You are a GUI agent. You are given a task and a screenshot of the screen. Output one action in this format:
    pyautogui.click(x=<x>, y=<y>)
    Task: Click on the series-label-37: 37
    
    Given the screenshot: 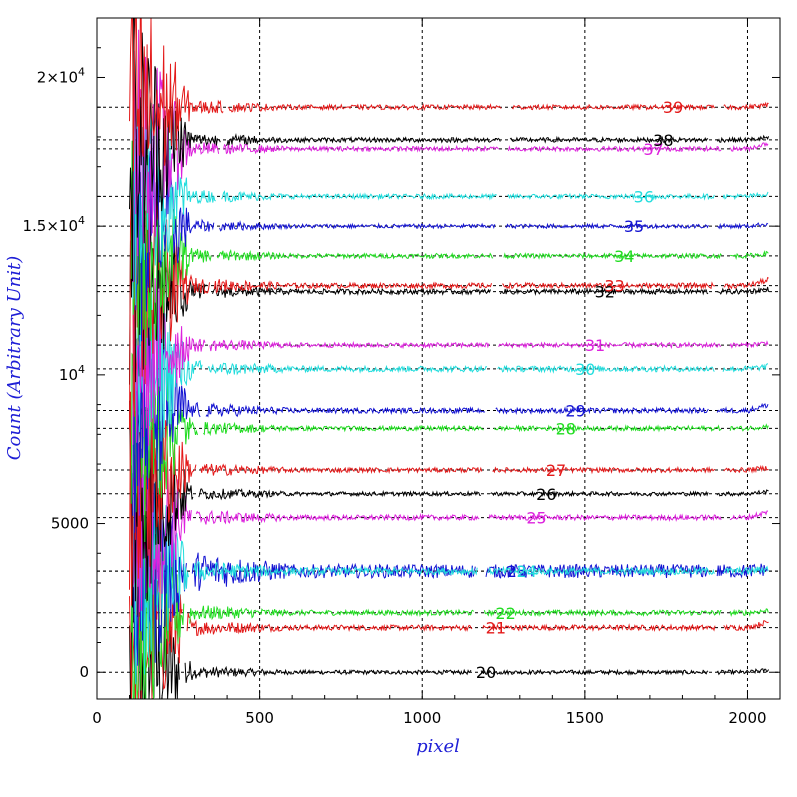 What is the action you would take?
    pyautogui.click(x=653, y=149)
    